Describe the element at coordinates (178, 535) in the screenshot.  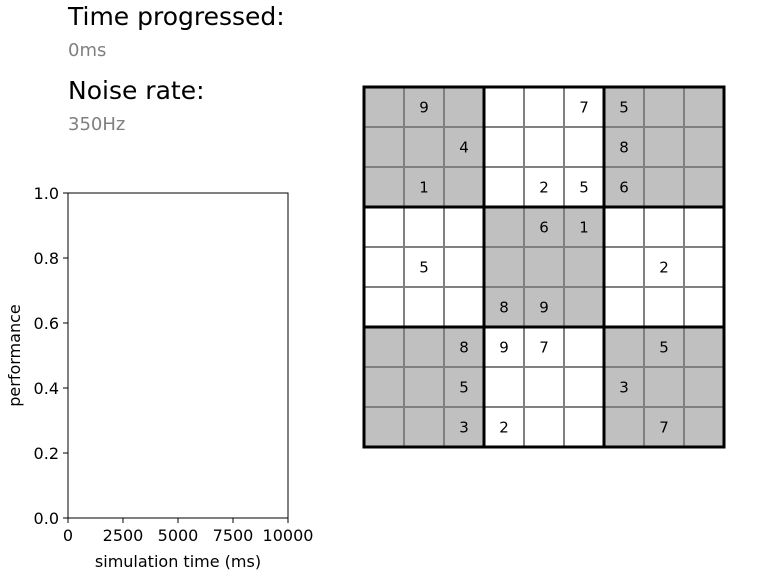
I see `x-tick-label: 5000` at that location.